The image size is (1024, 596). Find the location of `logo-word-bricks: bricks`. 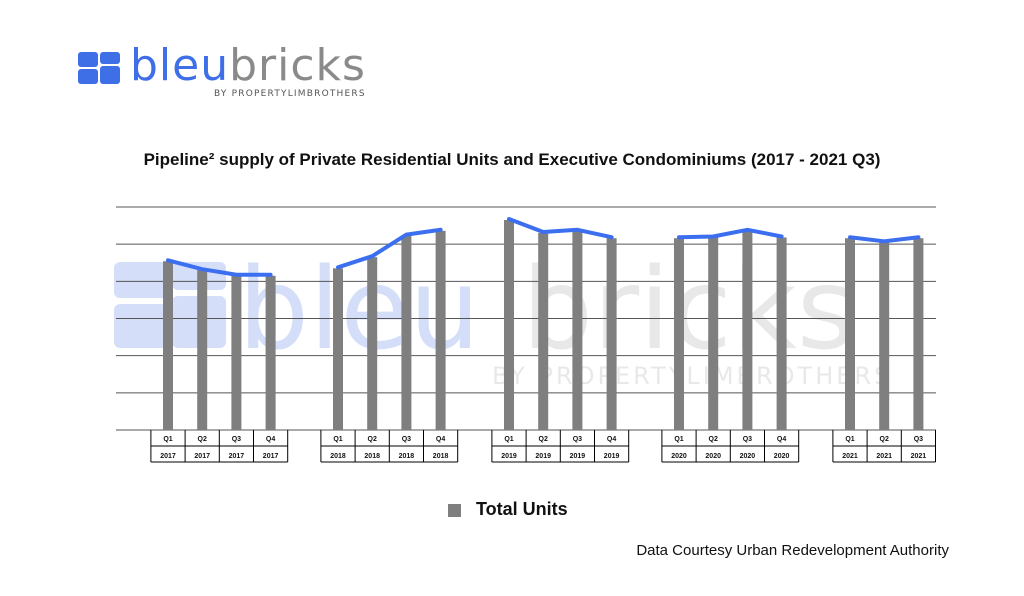

logo-word-bricks: bricks is located at coordinates (297, 65).